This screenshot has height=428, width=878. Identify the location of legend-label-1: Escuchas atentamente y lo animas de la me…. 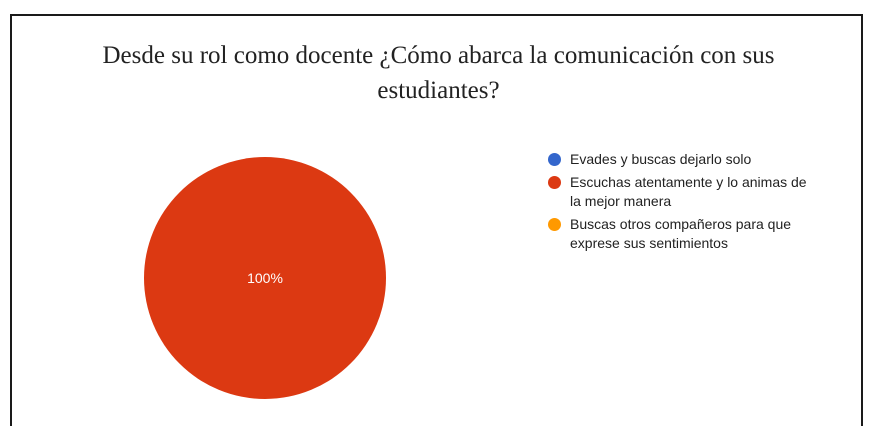
(709, 192).